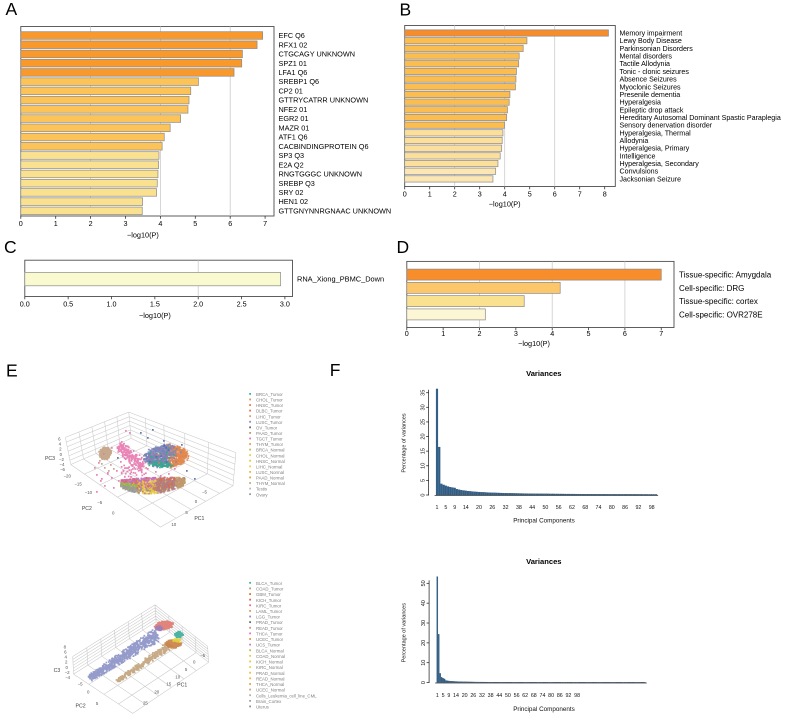 This screenshot has width=787, height=719. What do you see at coordinates (645, 64) in the screenshot?
I see `svg-text: Tactile Allodynia` at bounding box center [645, 64].